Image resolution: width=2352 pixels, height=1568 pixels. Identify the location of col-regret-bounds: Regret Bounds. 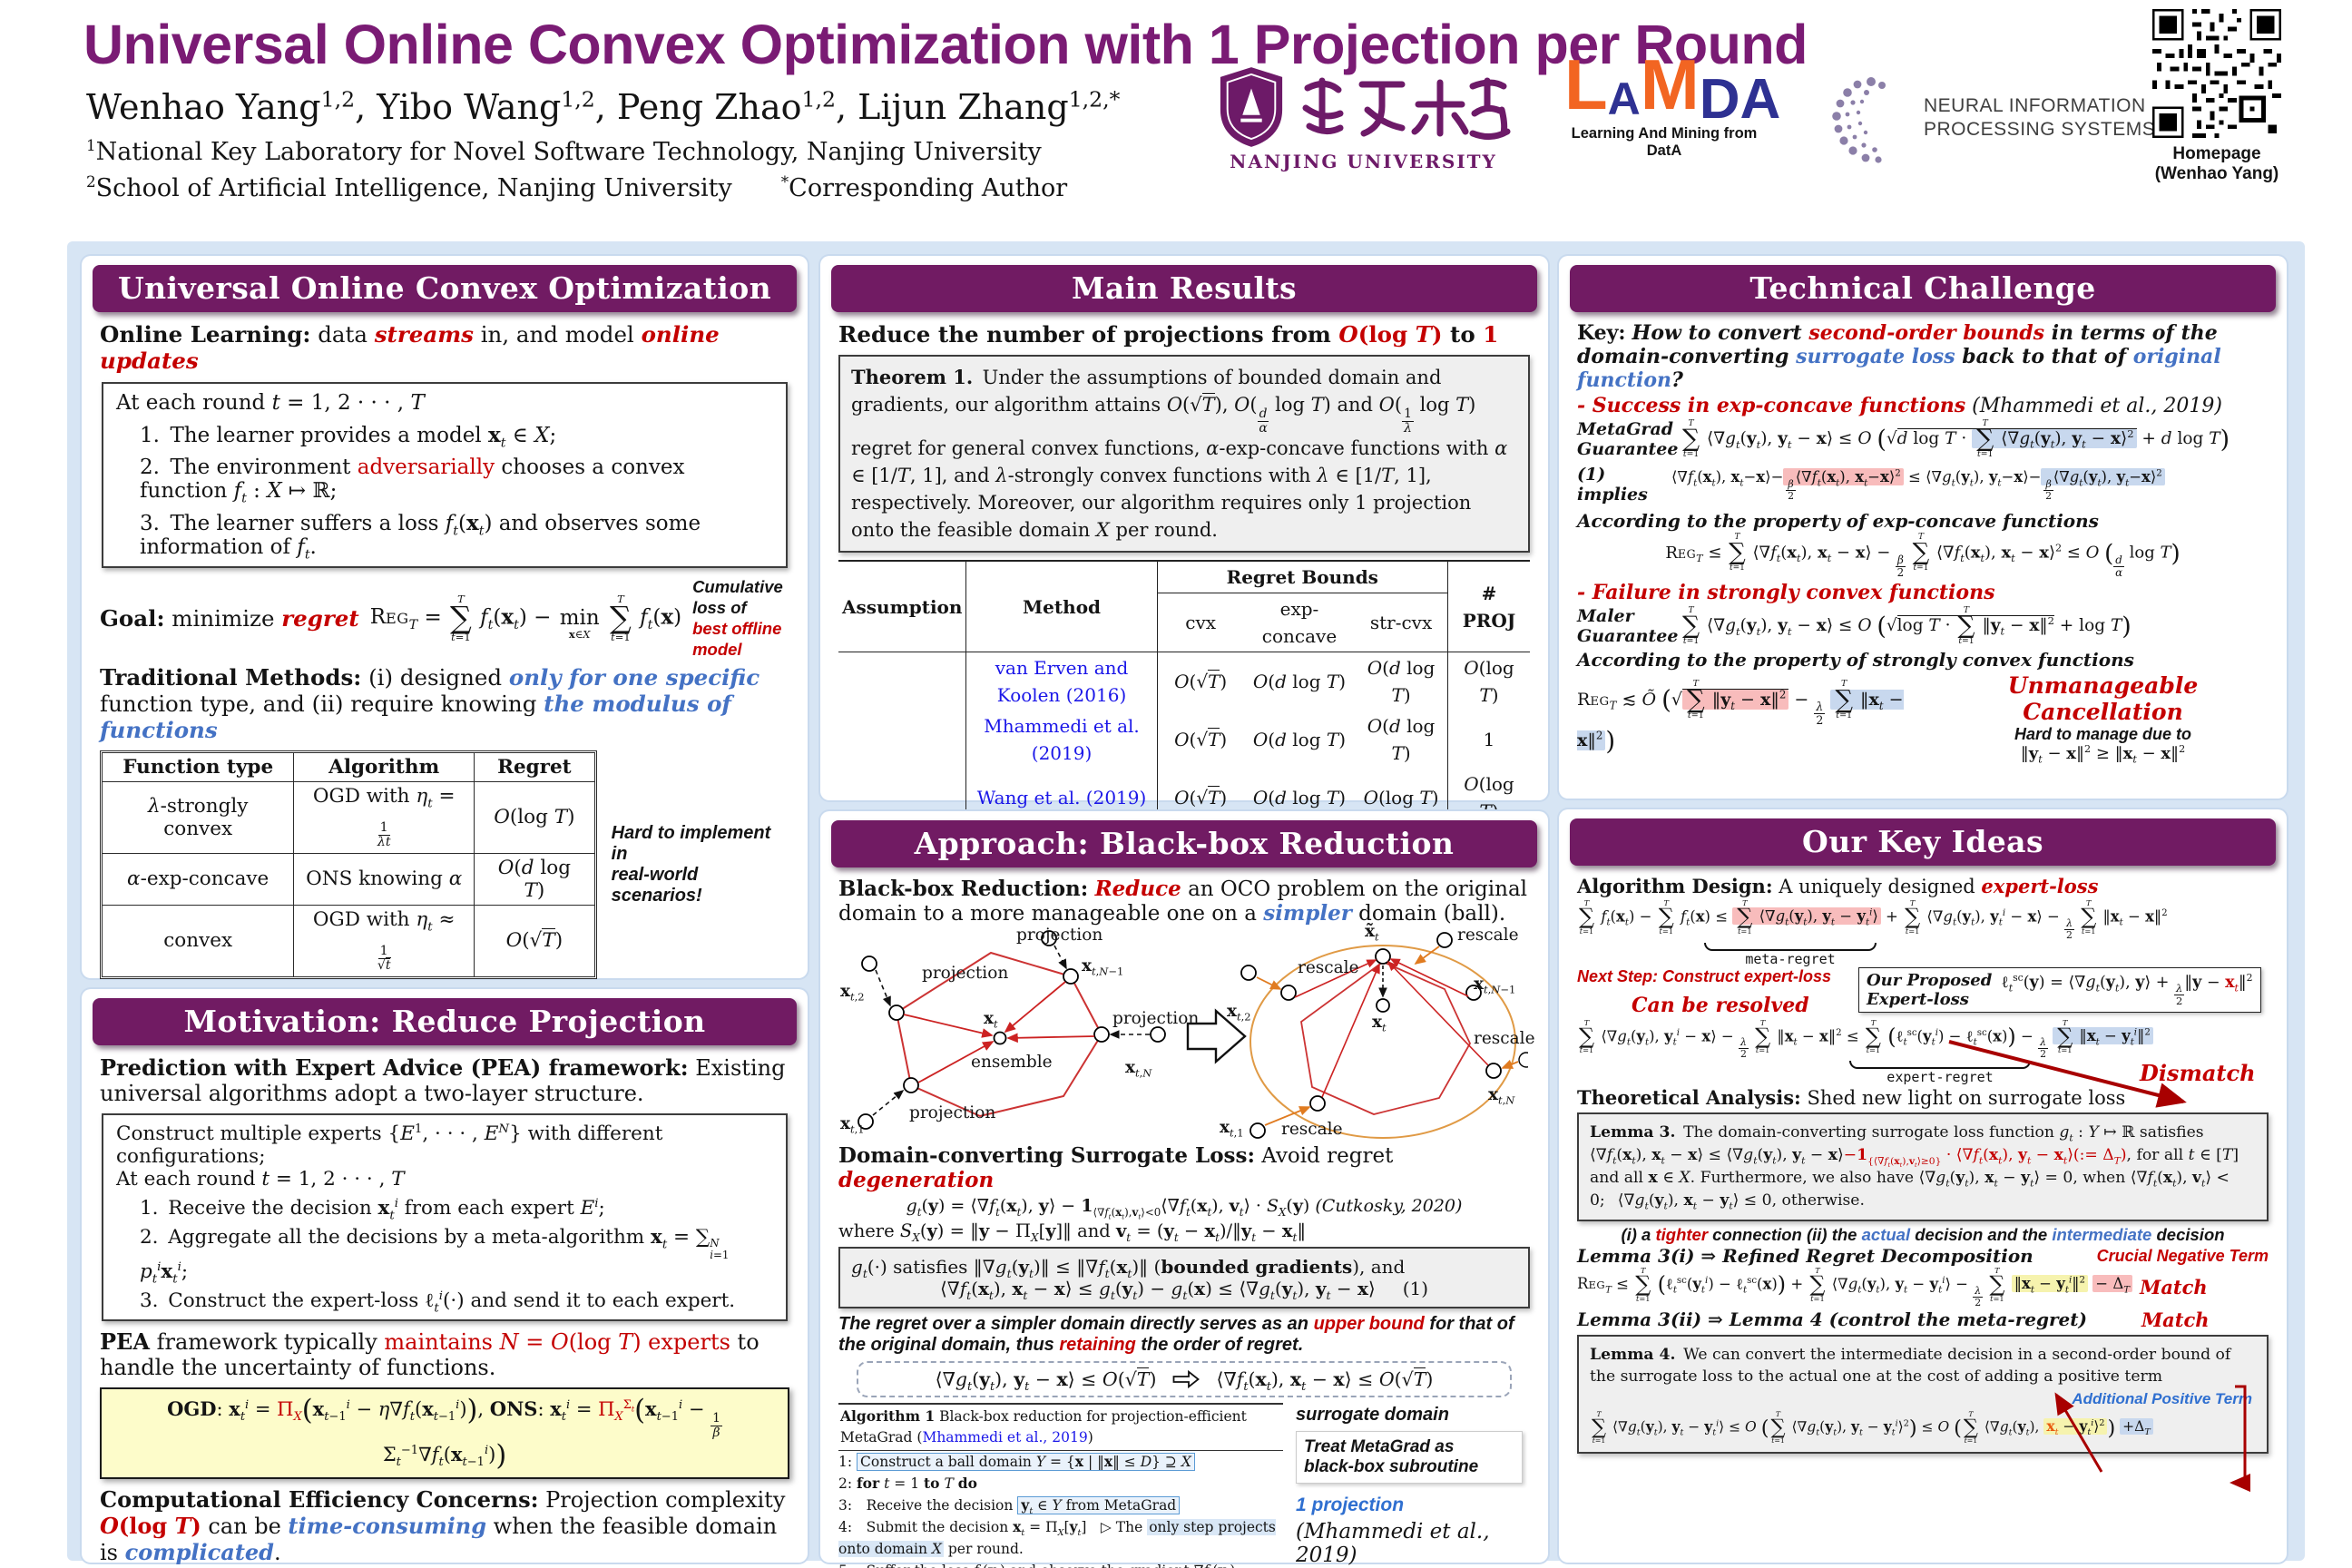
(1302, 577).